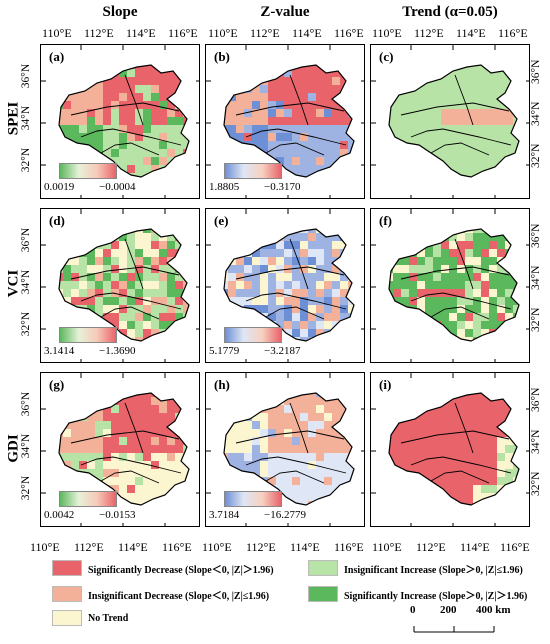  What do you see at coordinates (450, 449) in the screenshot?
I see `map-canvas` at bounding box center [450, 449].